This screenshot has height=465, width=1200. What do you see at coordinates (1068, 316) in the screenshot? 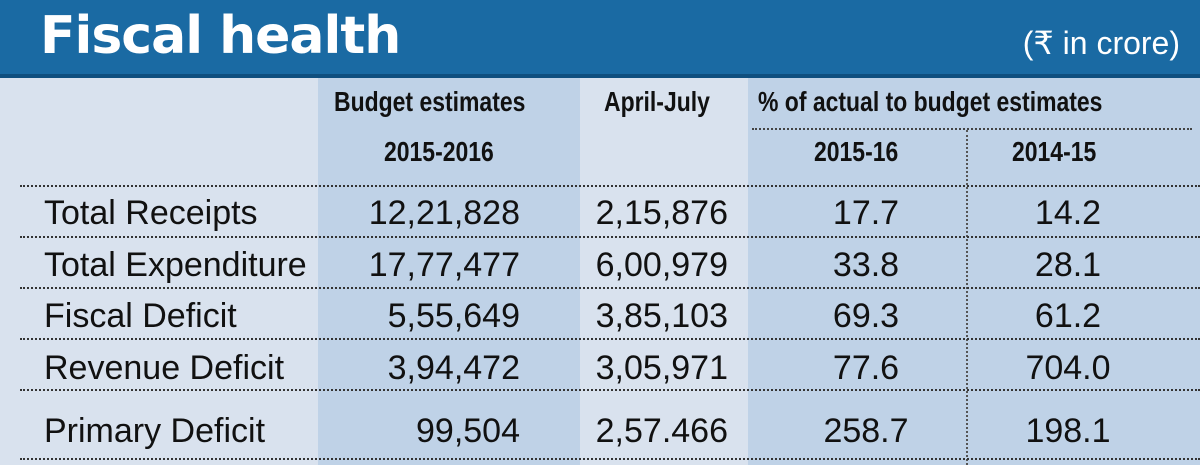
I see `pct-2014-value: 61.2` at bounding box center [1068, 316].